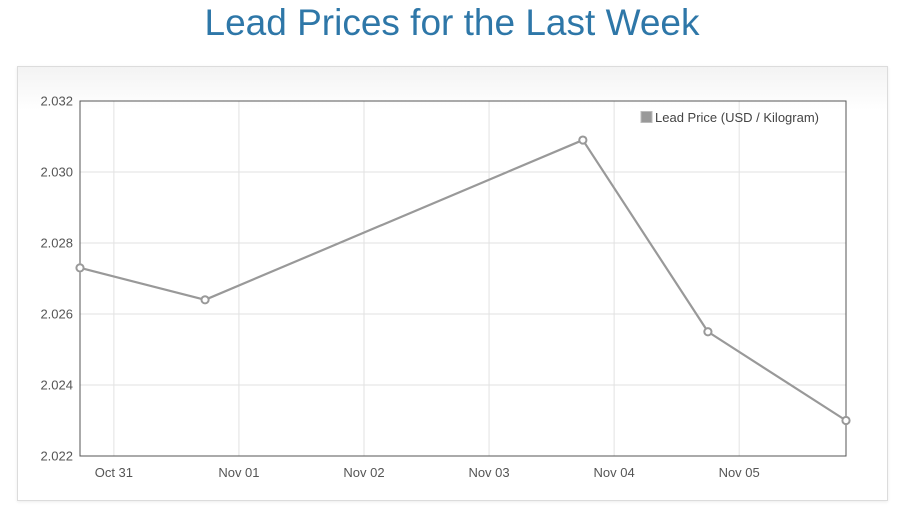  I want to click on legend-swatch, so click(646, 117).